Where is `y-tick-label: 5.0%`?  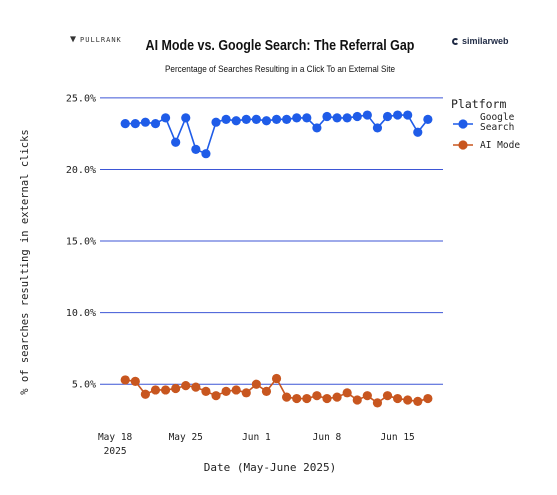
y-tick-label: 5.0% is located at coordinates (84, 385).